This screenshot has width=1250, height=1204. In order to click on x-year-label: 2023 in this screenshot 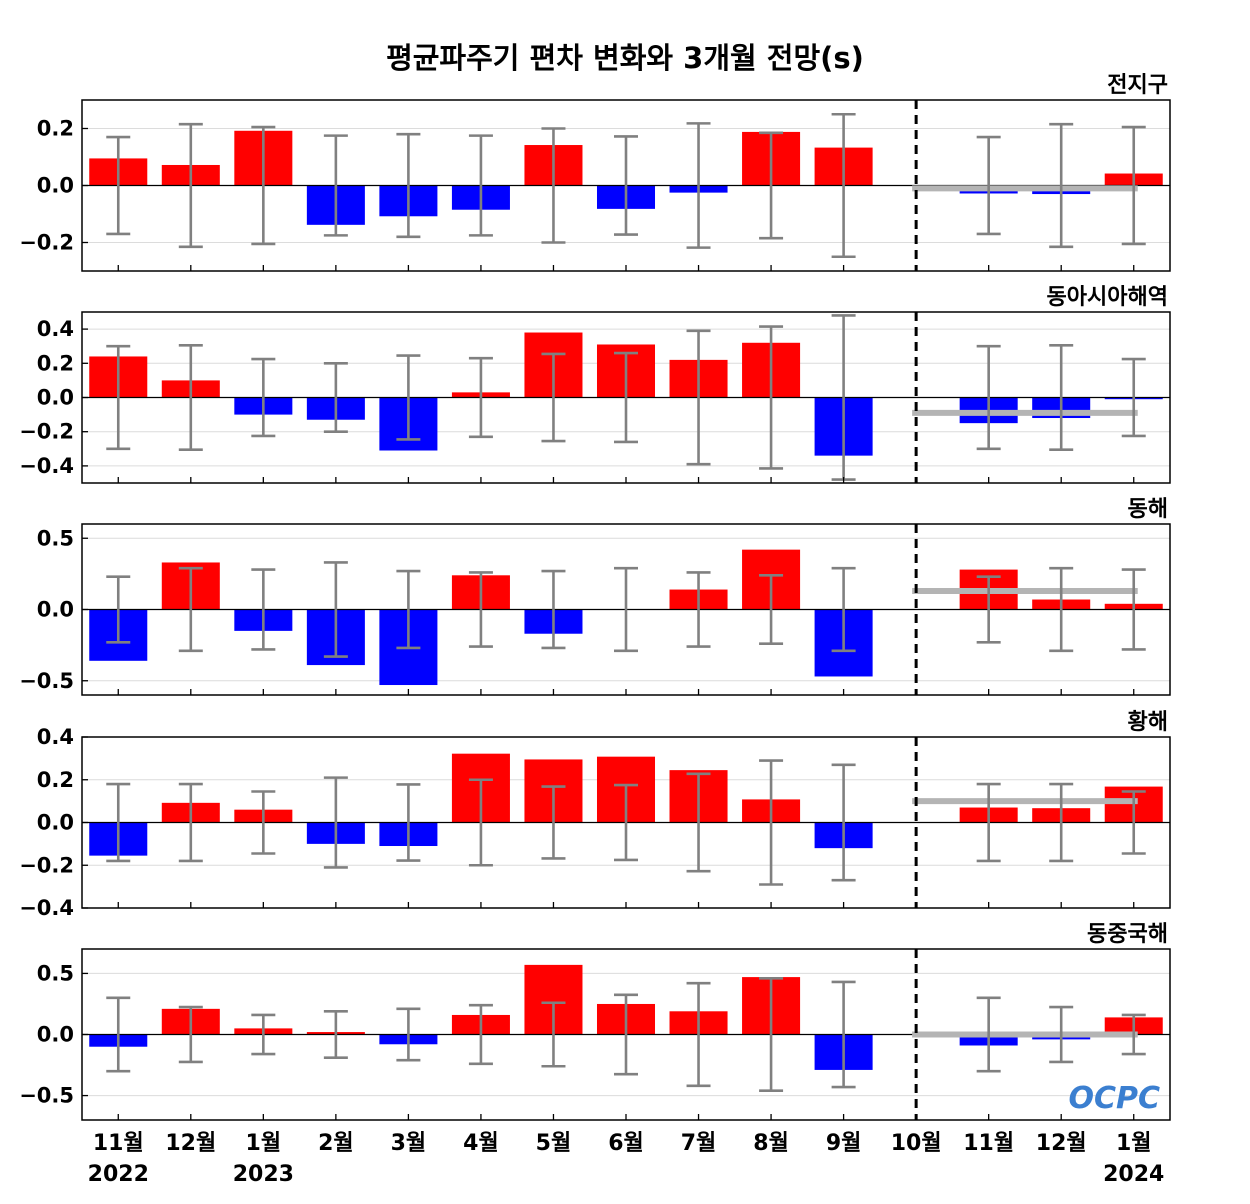, I will do `click(263, 1174)`.